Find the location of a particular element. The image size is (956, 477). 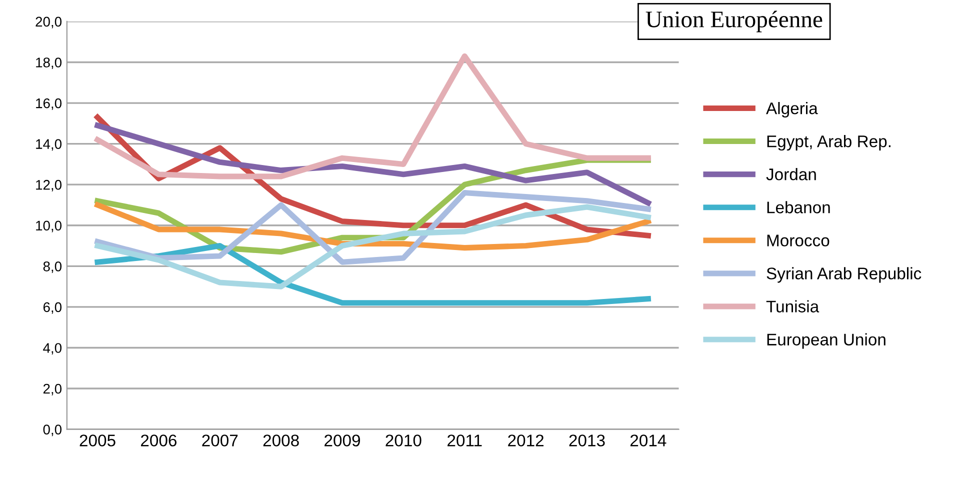

y-tick-label: 14,0 is located at coordinates (49, 145).